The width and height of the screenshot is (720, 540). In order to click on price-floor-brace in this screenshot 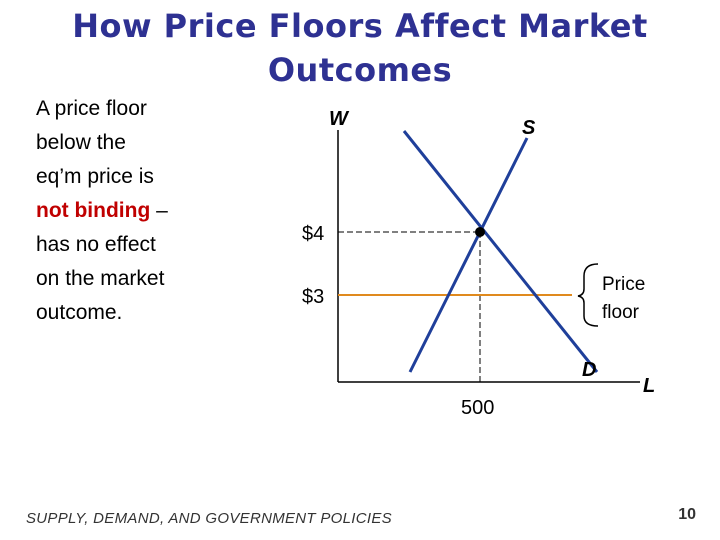, I will do `click(588, 295)`.